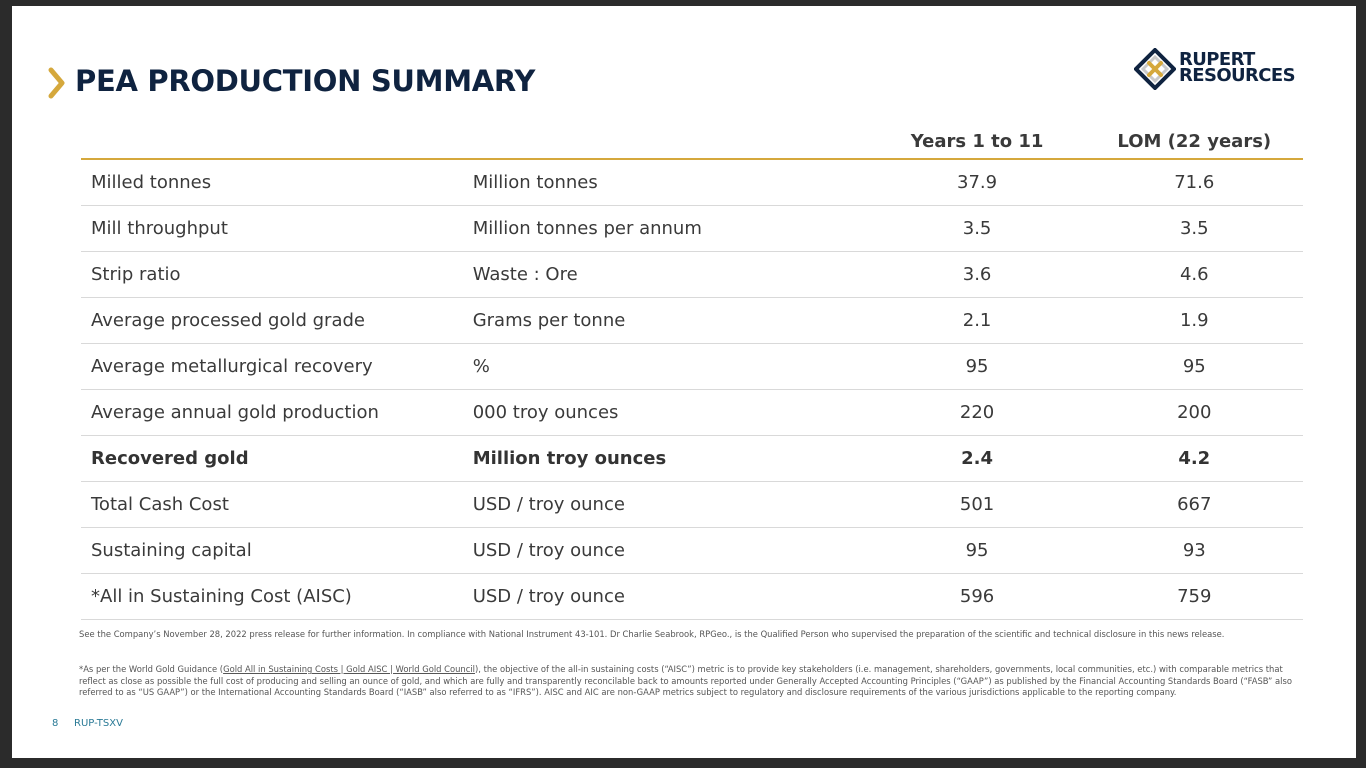 The height and width of the screenshot is (768, 1366). I want to click on row-label: Strip ratio, so click(277, 274).